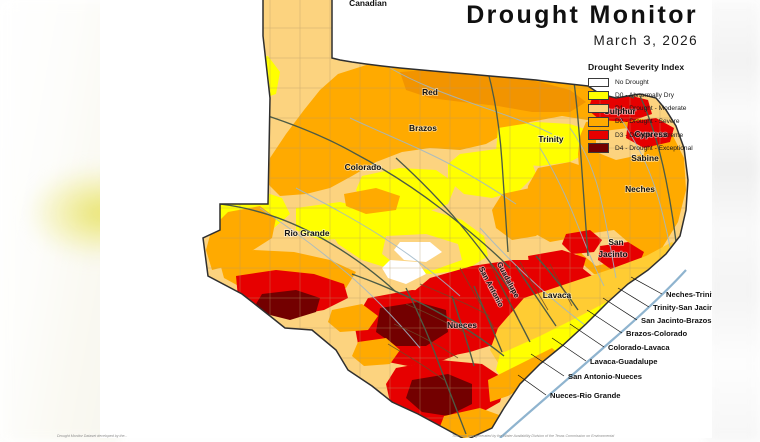 The height and width of the screenshot is (442, 760). I want to click on legend-label: D3 - Drought - Extreme, so click(649, 135).